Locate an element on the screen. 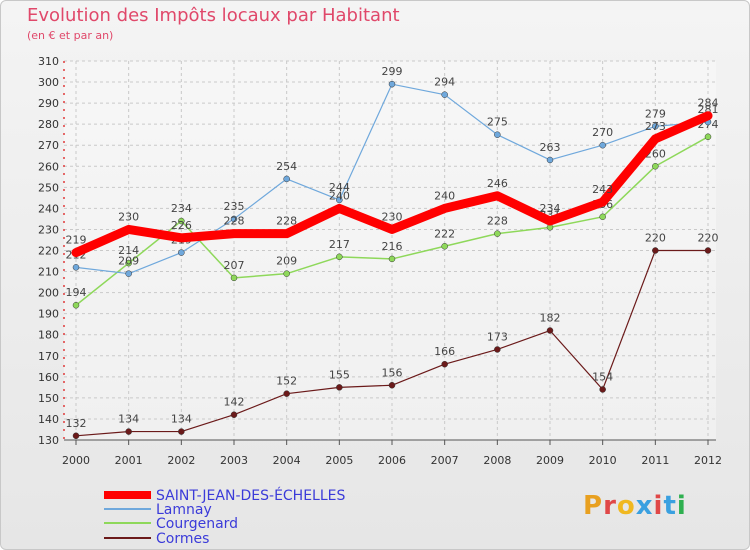 The image size is (750, 550). data-label: 132 is located at coordinates (76, 423).